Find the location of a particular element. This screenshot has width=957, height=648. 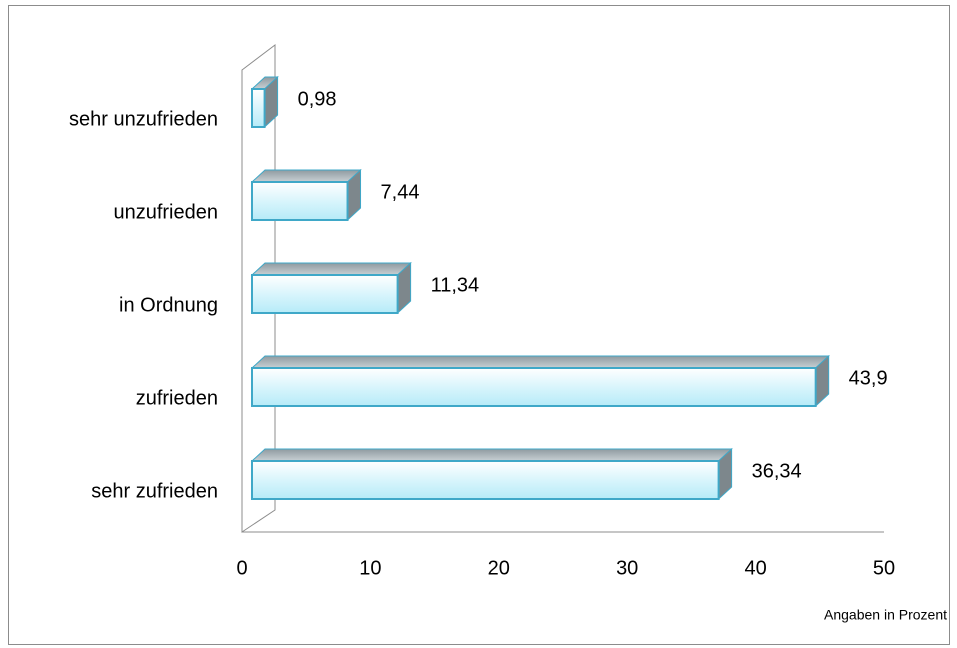

y-tick-label: unzufrieden is located at coordinates (165, 212).